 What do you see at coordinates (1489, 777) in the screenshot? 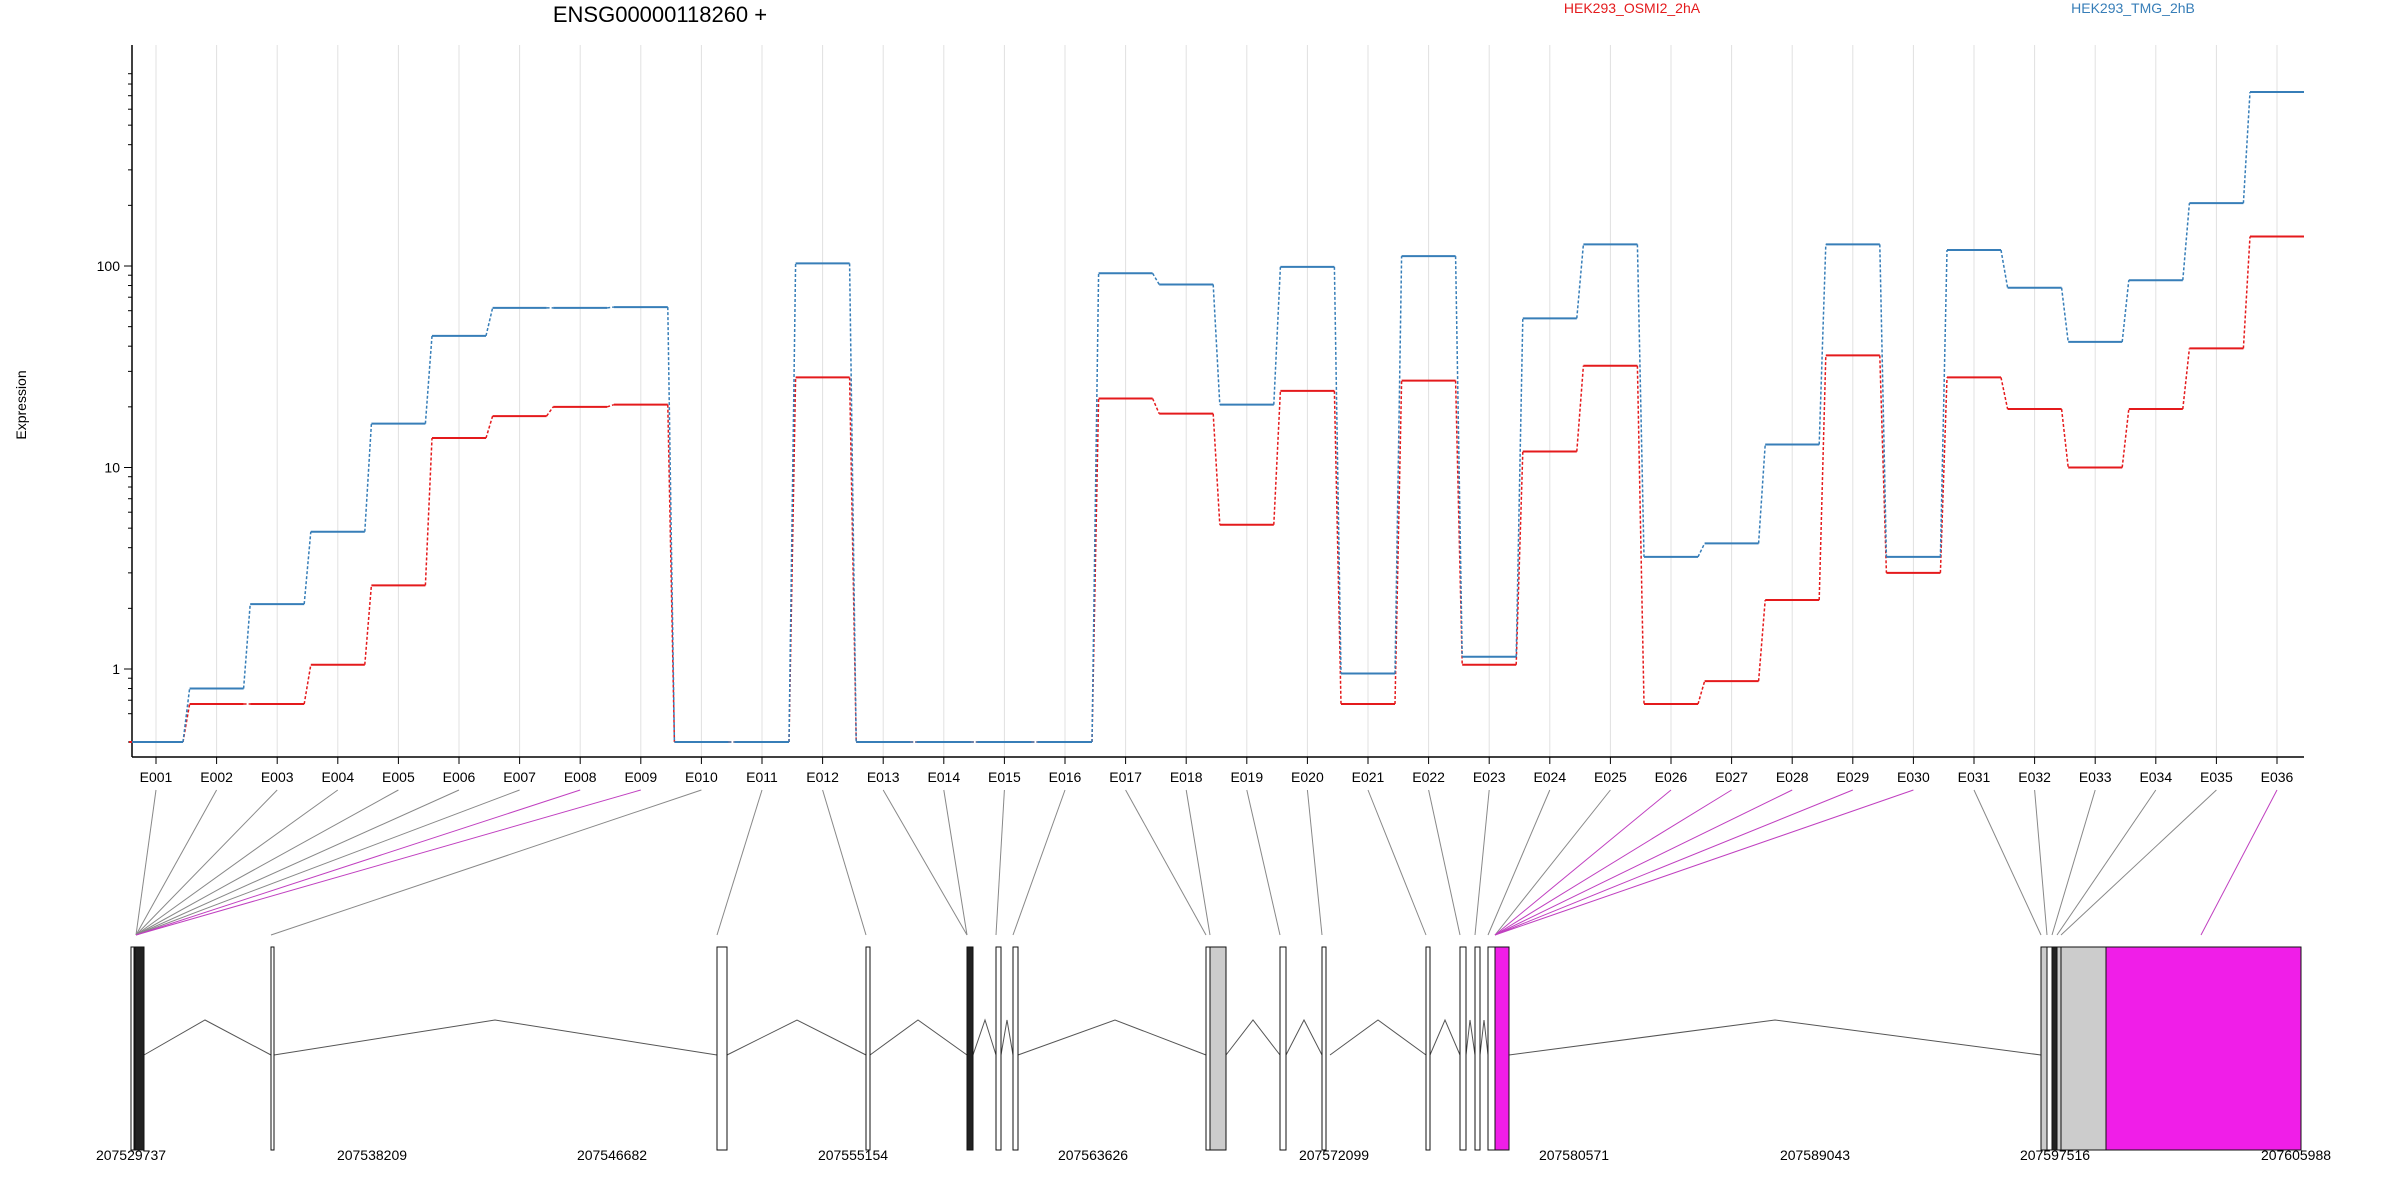
I see `exon-label: E023` at bounding box center [1489, 777].